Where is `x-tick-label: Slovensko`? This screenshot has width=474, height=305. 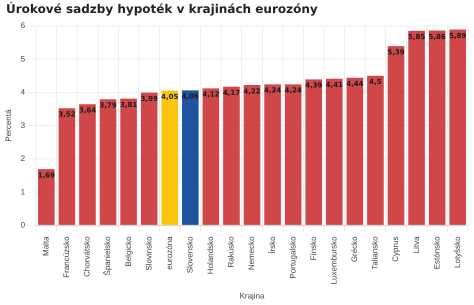 x-tick-label: Slovensko is located at coordinates (190, 255).